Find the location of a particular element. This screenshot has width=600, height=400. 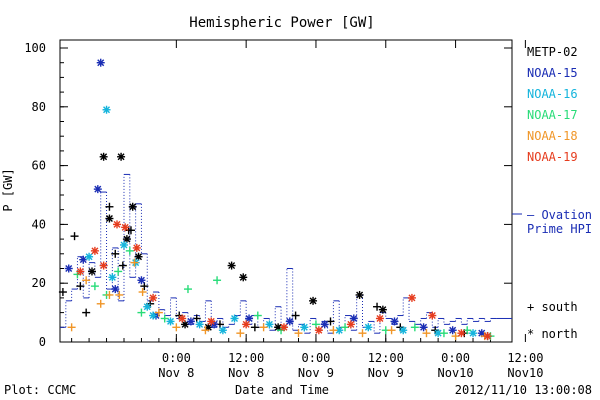

x-tick-label-time: 12:00 is located at coordinates (246, 358).